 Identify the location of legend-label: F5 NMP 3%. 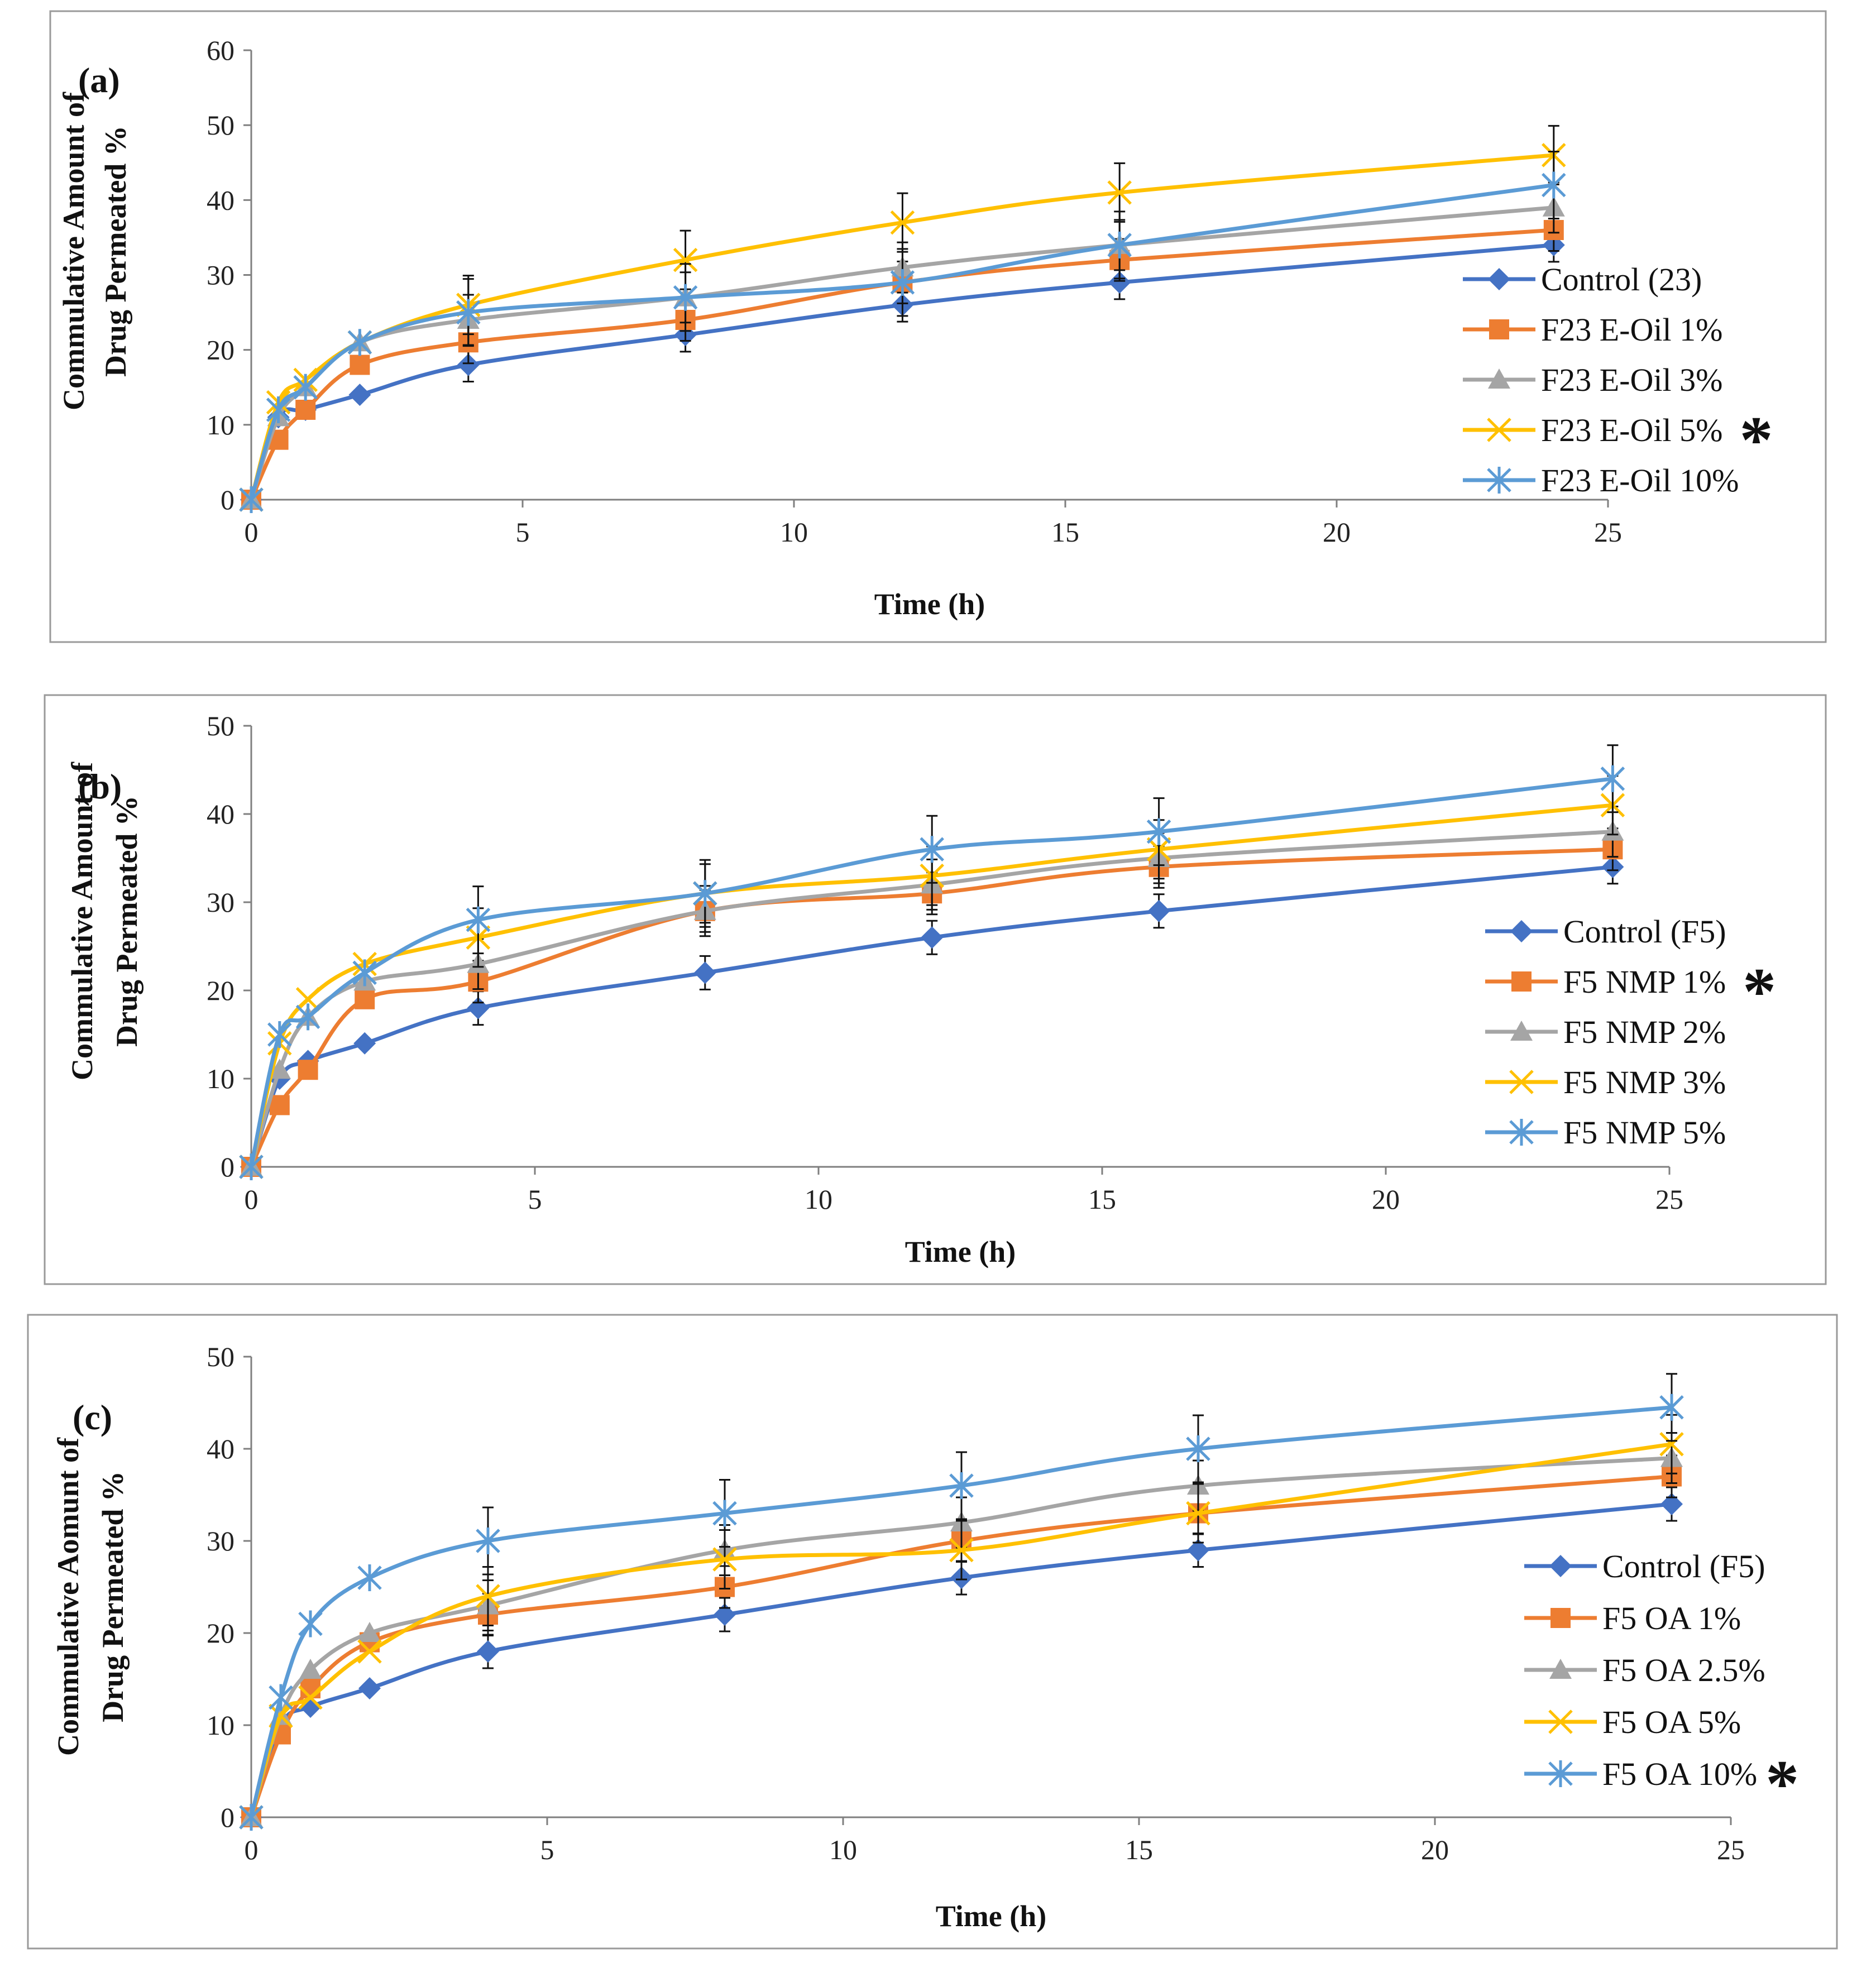
(1645, 1082).